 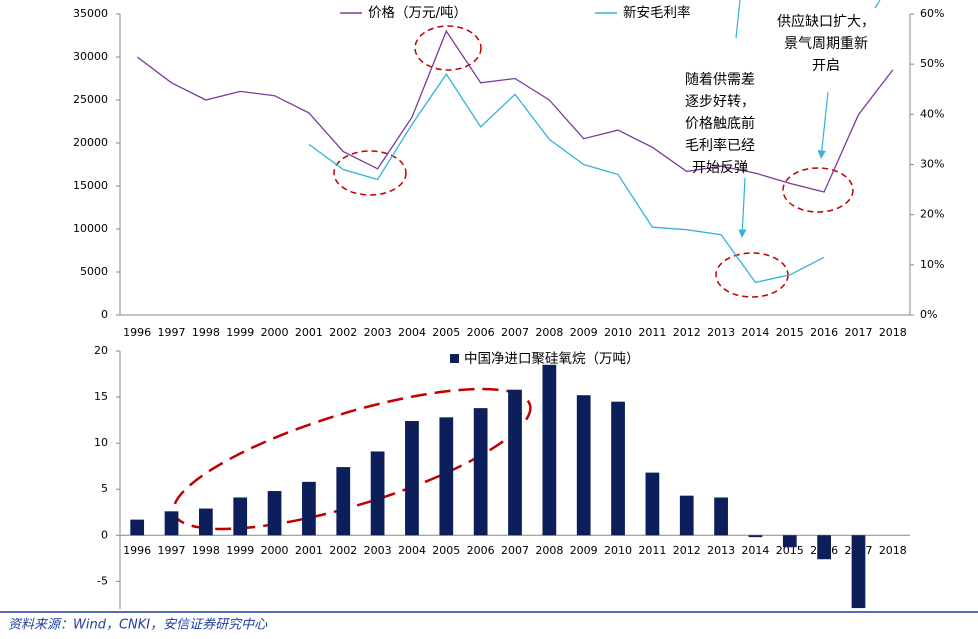 What do you see at coordinates (720, 80) in the screenshot?
I see `annotation: 随着供需差` at bounding box center [720, 80].